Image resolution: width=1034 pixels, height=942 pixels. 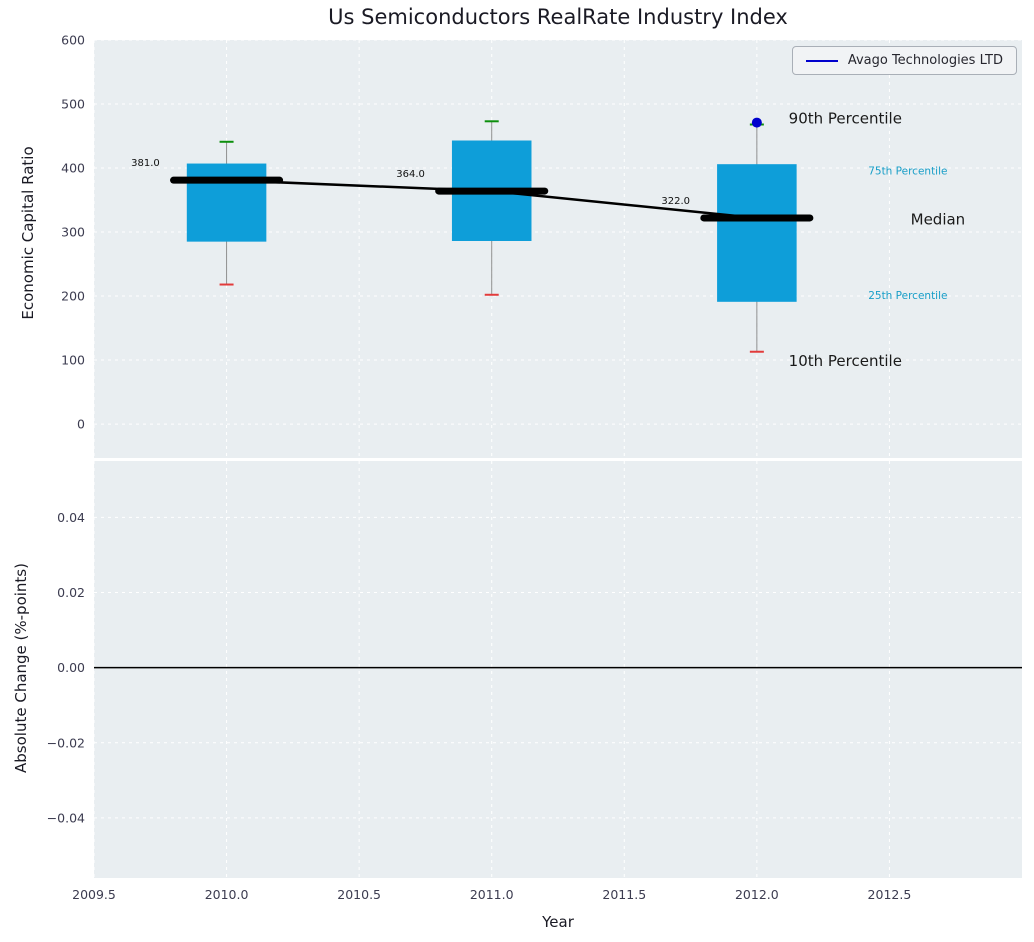 I want to click on legend-line-sample-icon, so click(x=821, y=60).